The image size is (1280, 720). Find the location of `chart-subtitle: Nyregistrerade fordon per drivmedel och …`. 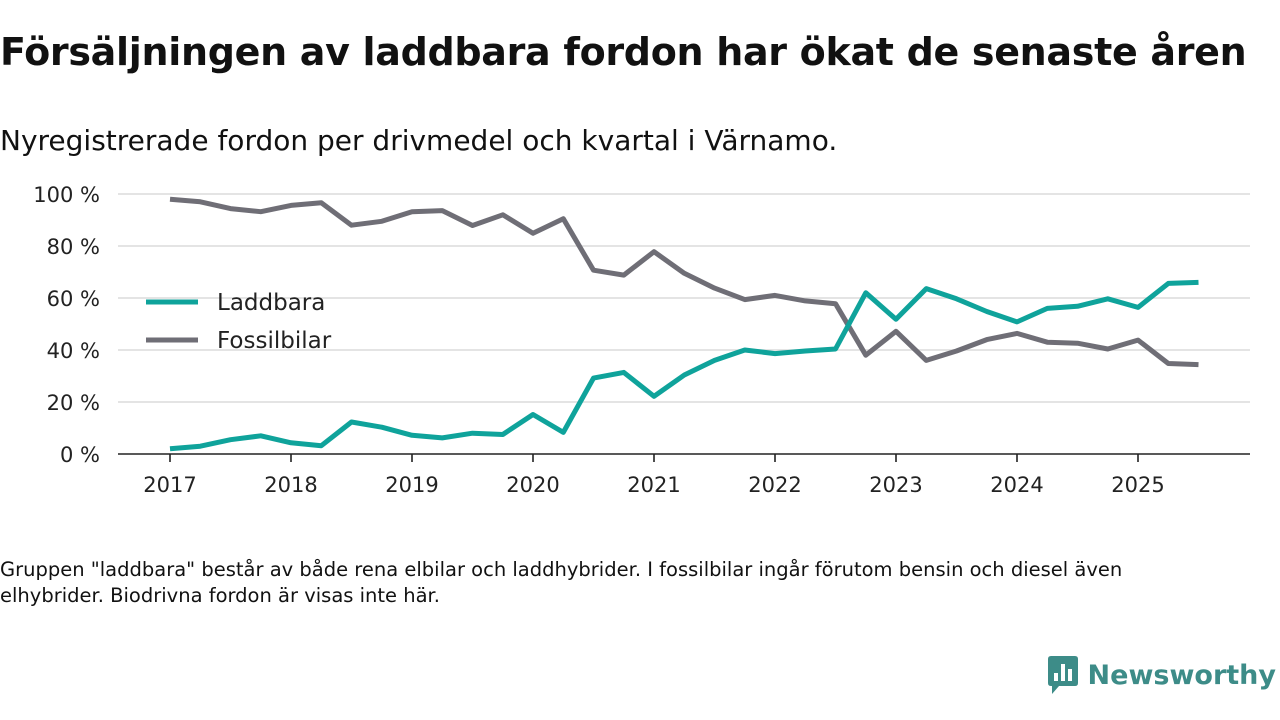

chart-subtitle: Nyregistrerade fordon per drivmedel och … is located at coordinates (419, 140).